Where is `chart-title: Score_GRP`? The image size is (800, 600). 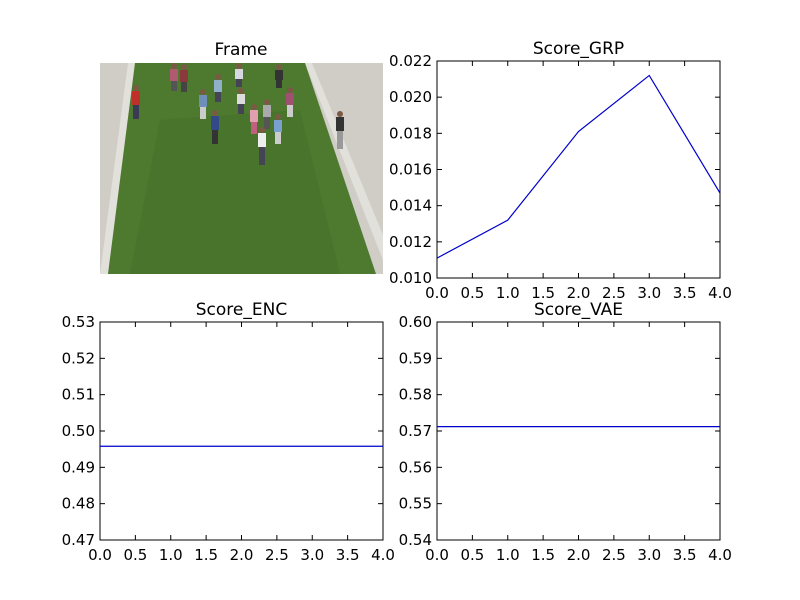
chart-title: Score_GRP is located at coordinates (578, 49).